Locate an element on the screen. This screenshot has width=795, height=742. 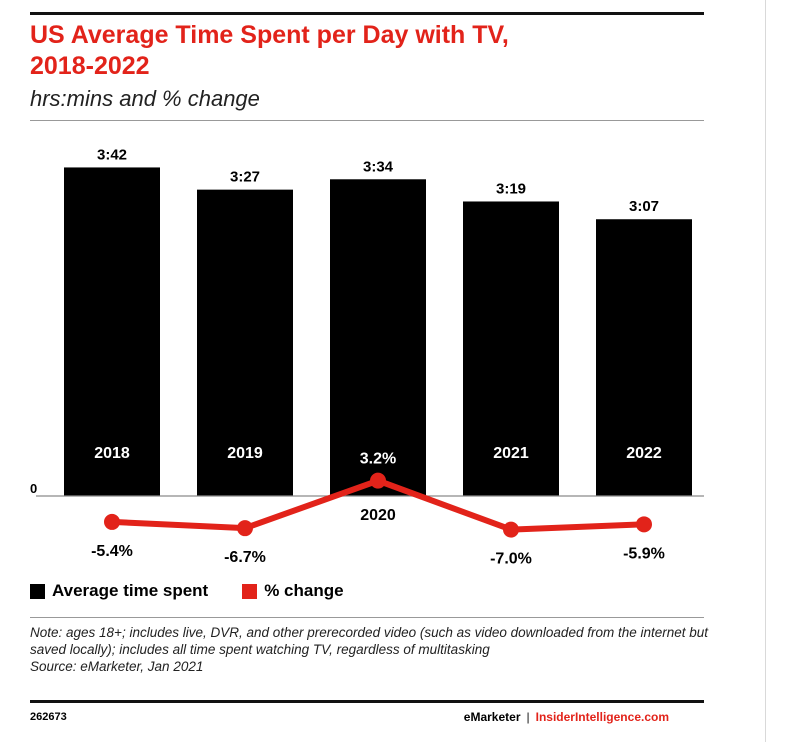
bar-2019 is located at coordinates (245, 342).